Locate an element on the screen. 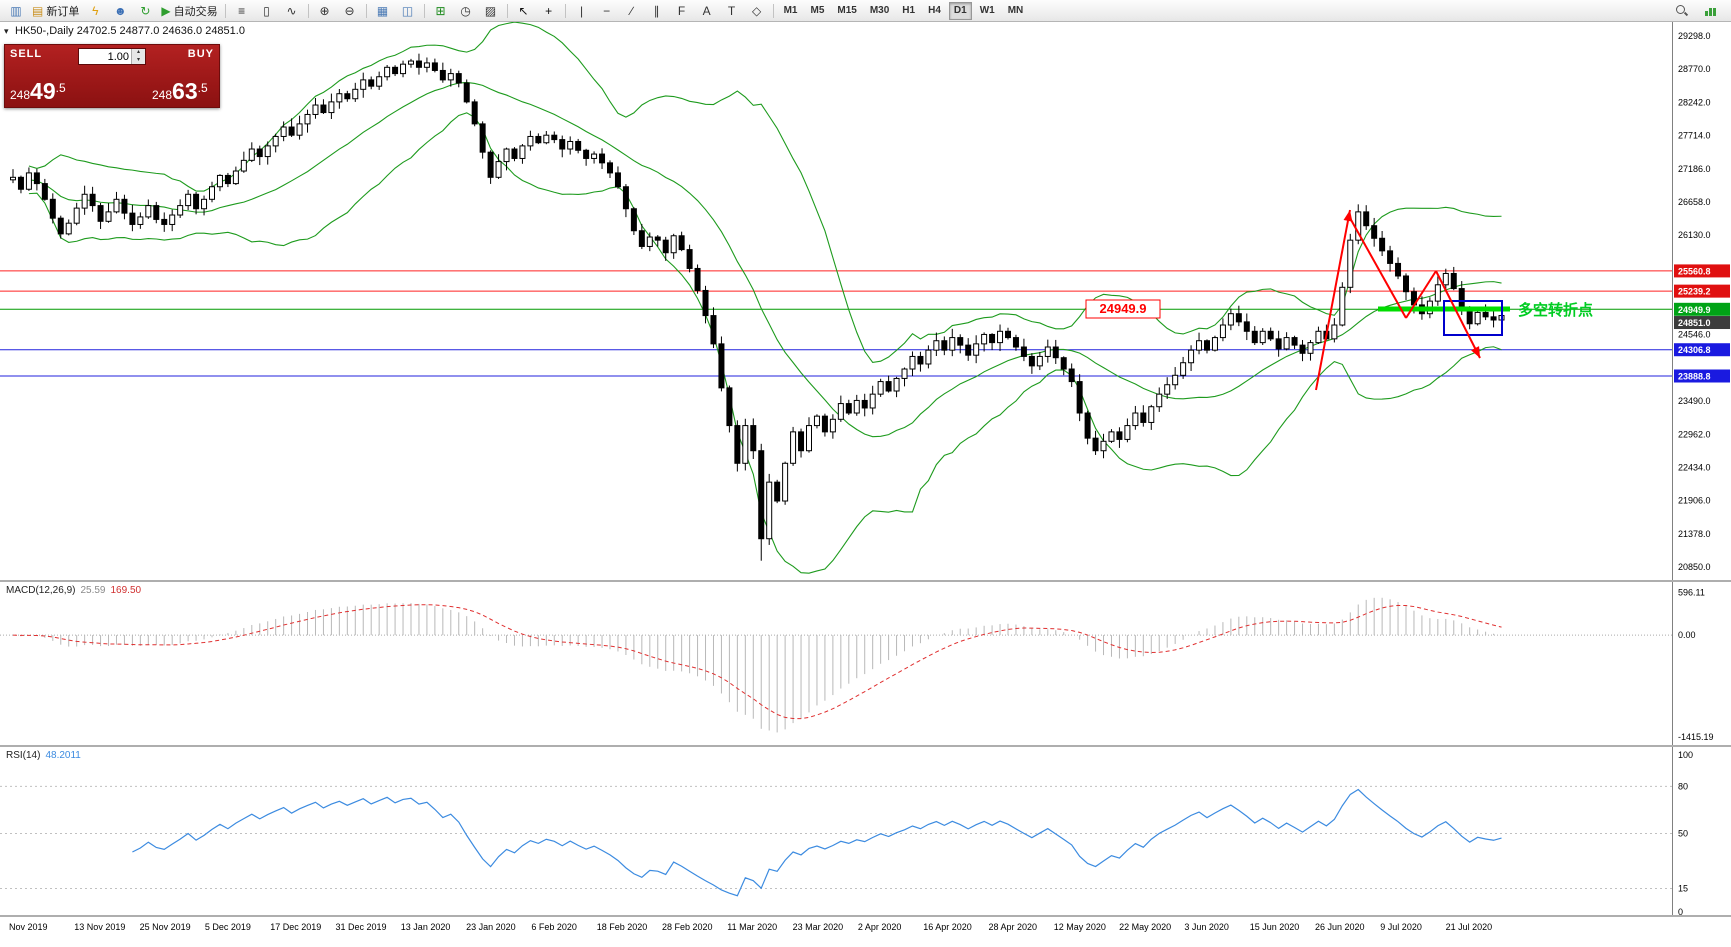  date-label: 26 Jun 2020 is located at coordinates (1340, 927).